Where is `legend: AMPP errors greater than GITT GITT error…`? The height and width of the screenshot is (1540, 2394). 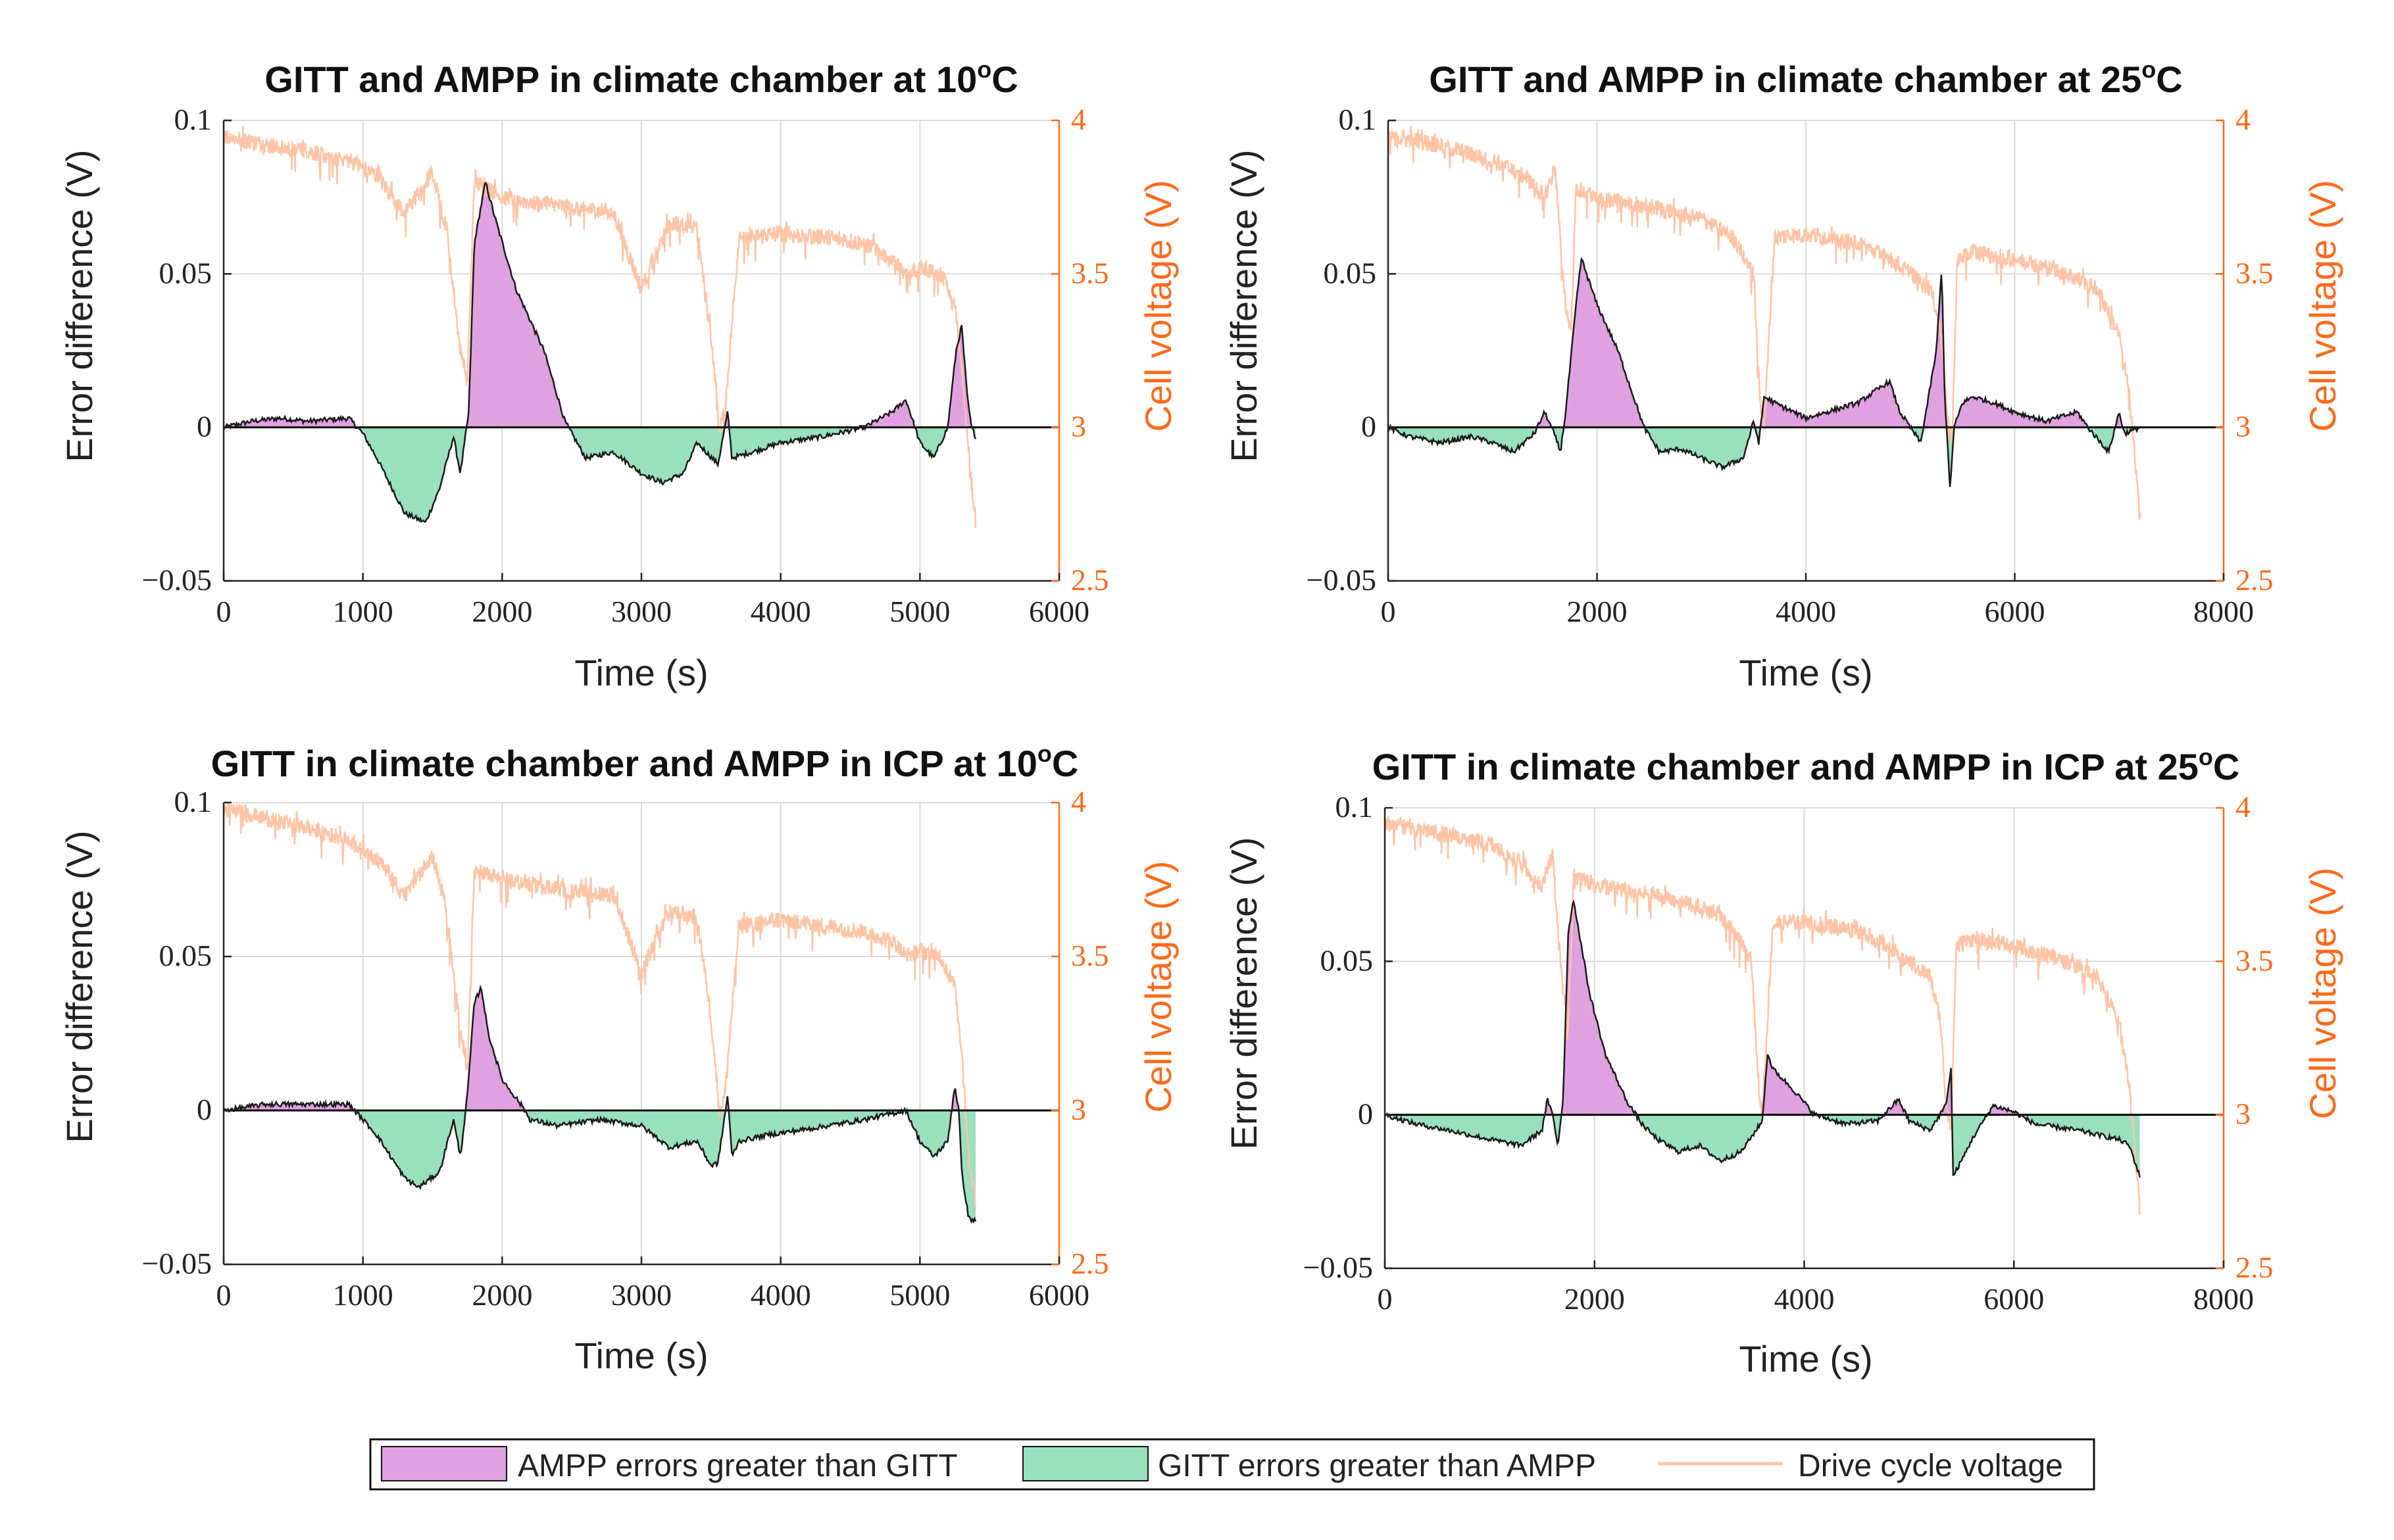
legend: AMPP errors greater than GITT GITT error… is located at coordinates (1232, 1464).